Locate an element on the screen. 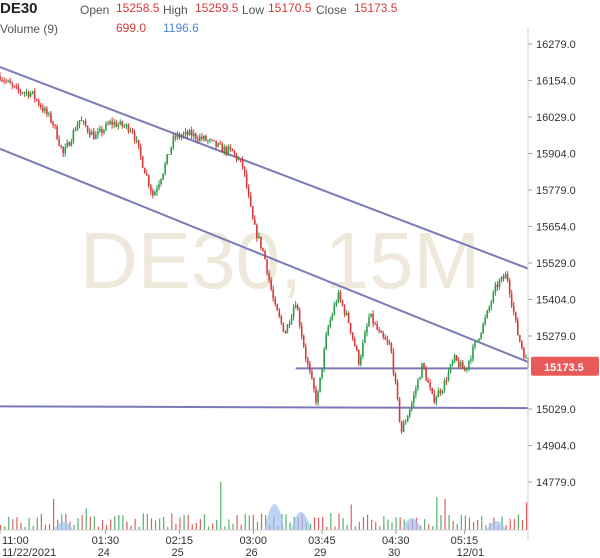  volume-bars is located at coordinates (264, 505).